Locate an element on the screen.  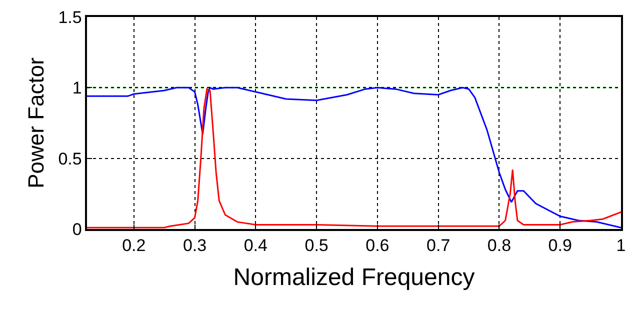
x-tick-label: 0.6 is located at coordinates (378, 246).